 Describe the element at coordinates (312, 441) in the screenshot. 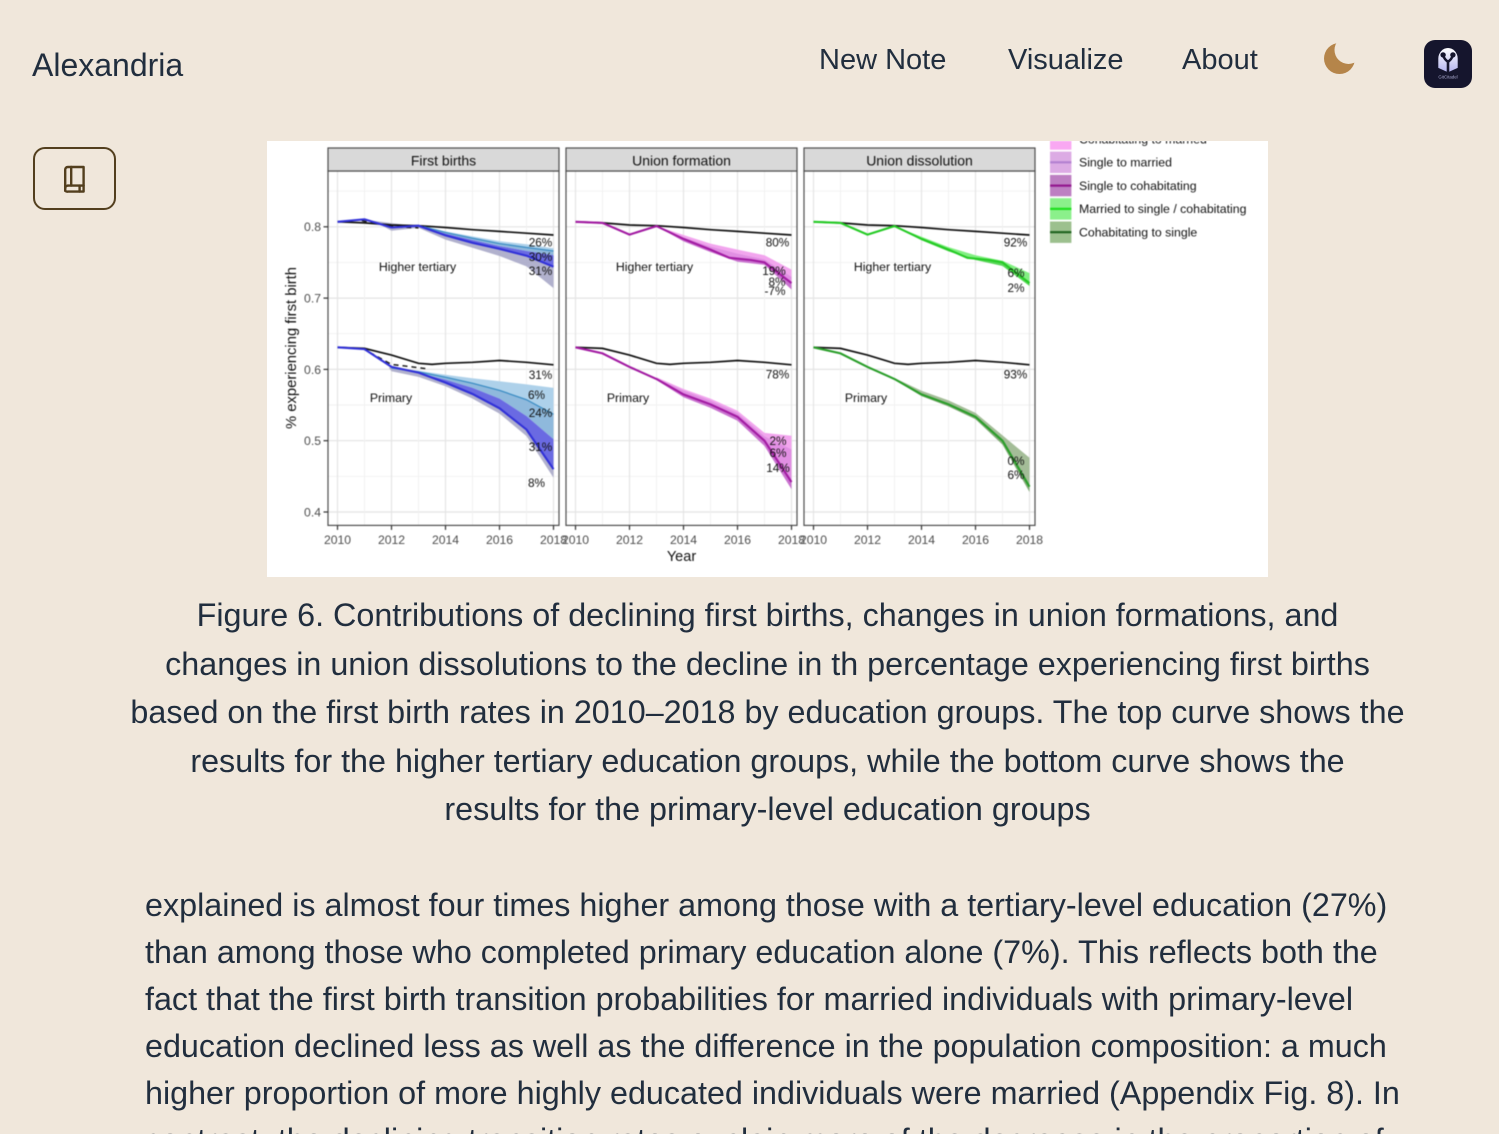

I see `svg-text: 0.5` at that location.